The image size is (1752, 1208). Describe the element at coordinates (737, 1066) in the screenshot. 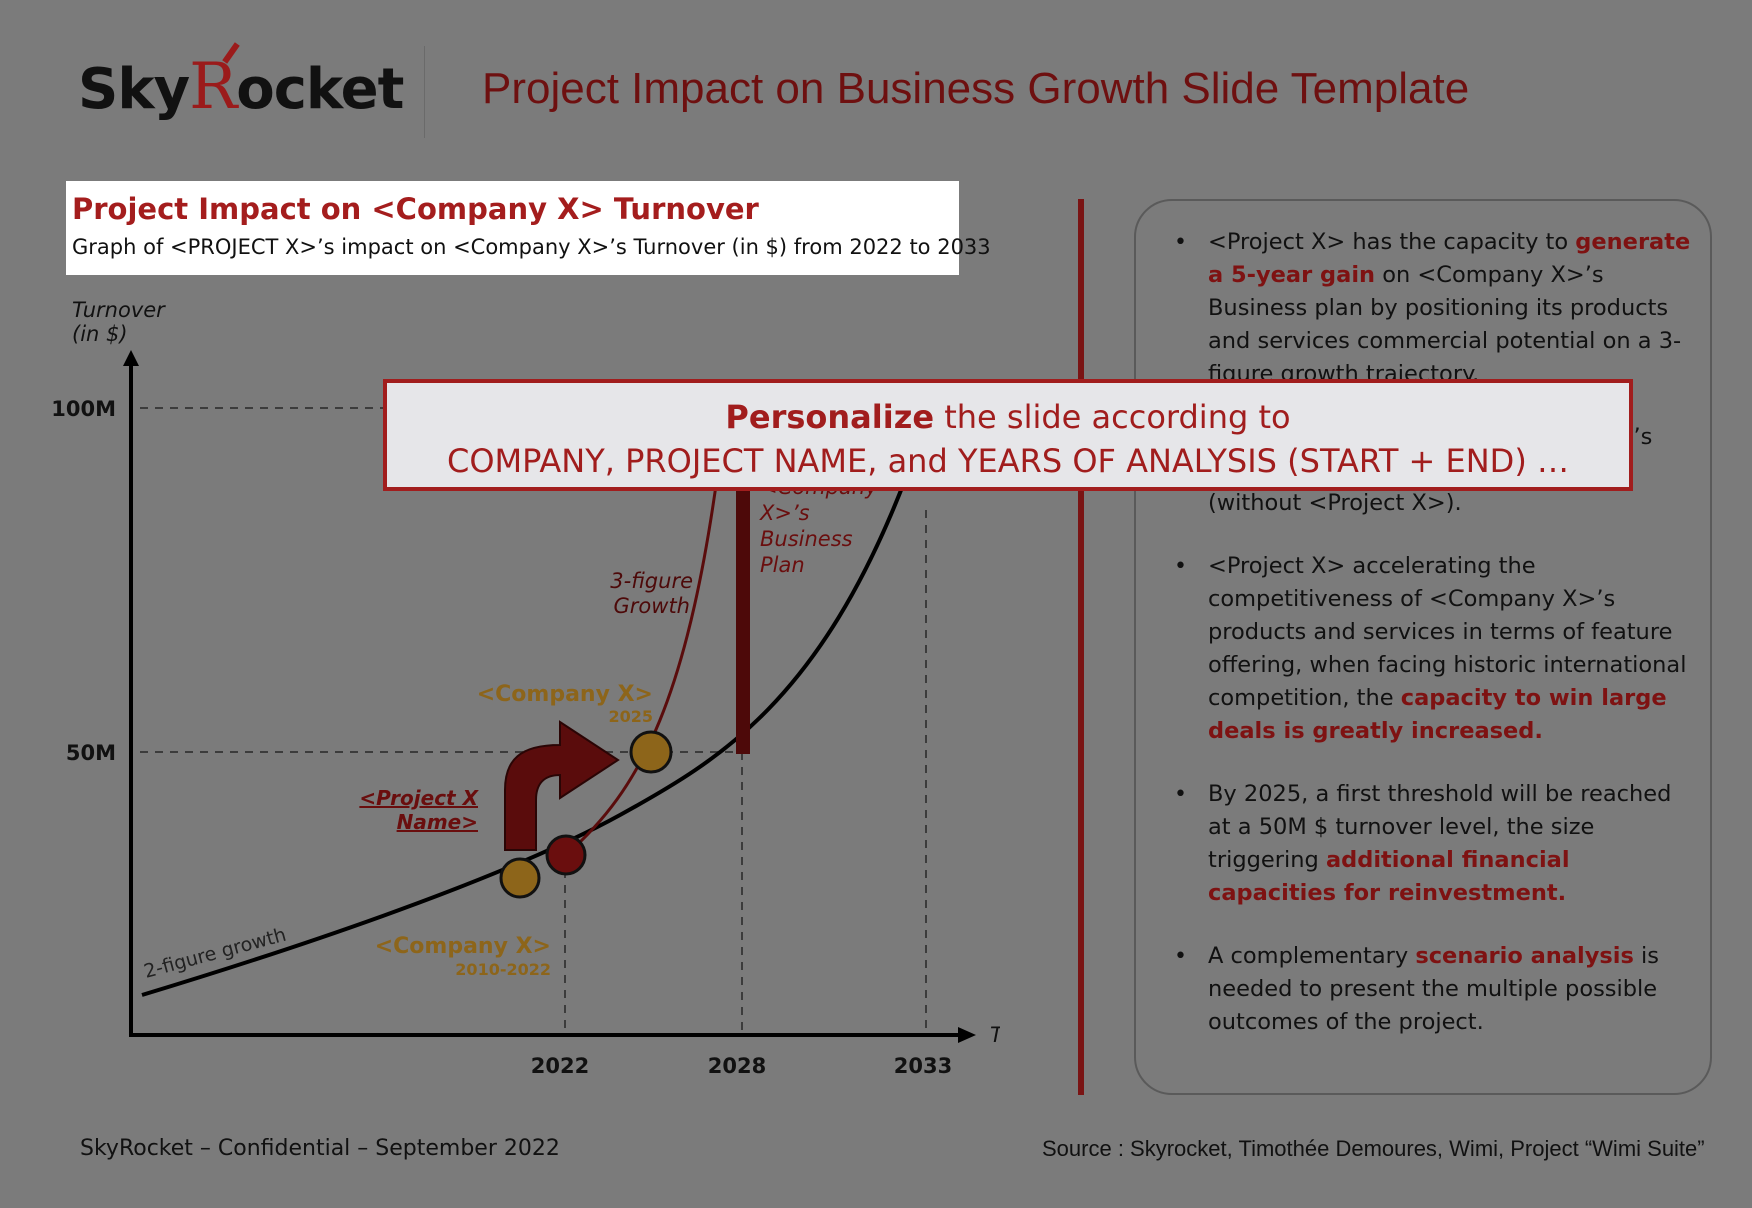

I see `x-tick-2028: 2028` at that location.